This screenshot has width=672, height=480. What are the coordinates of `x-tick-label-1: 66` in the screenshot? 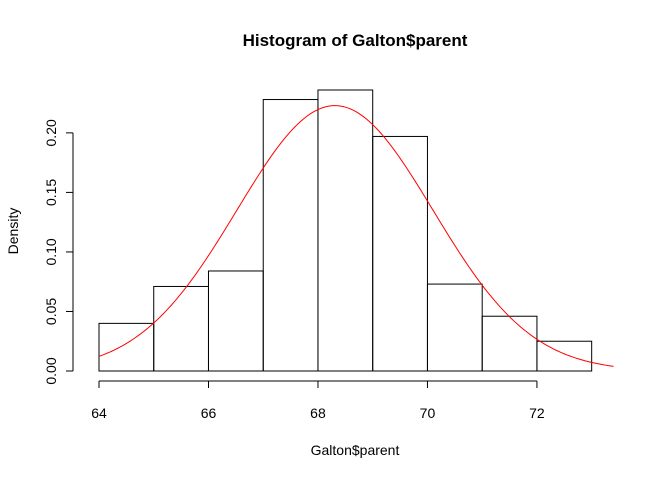 It's located at (209, 413).